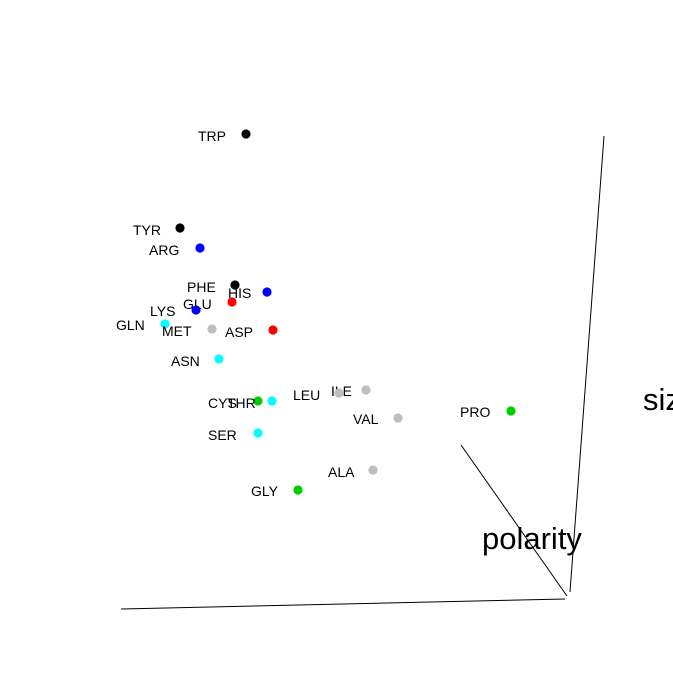  I want to click on point-label-ser: SER, so click(222, 435).